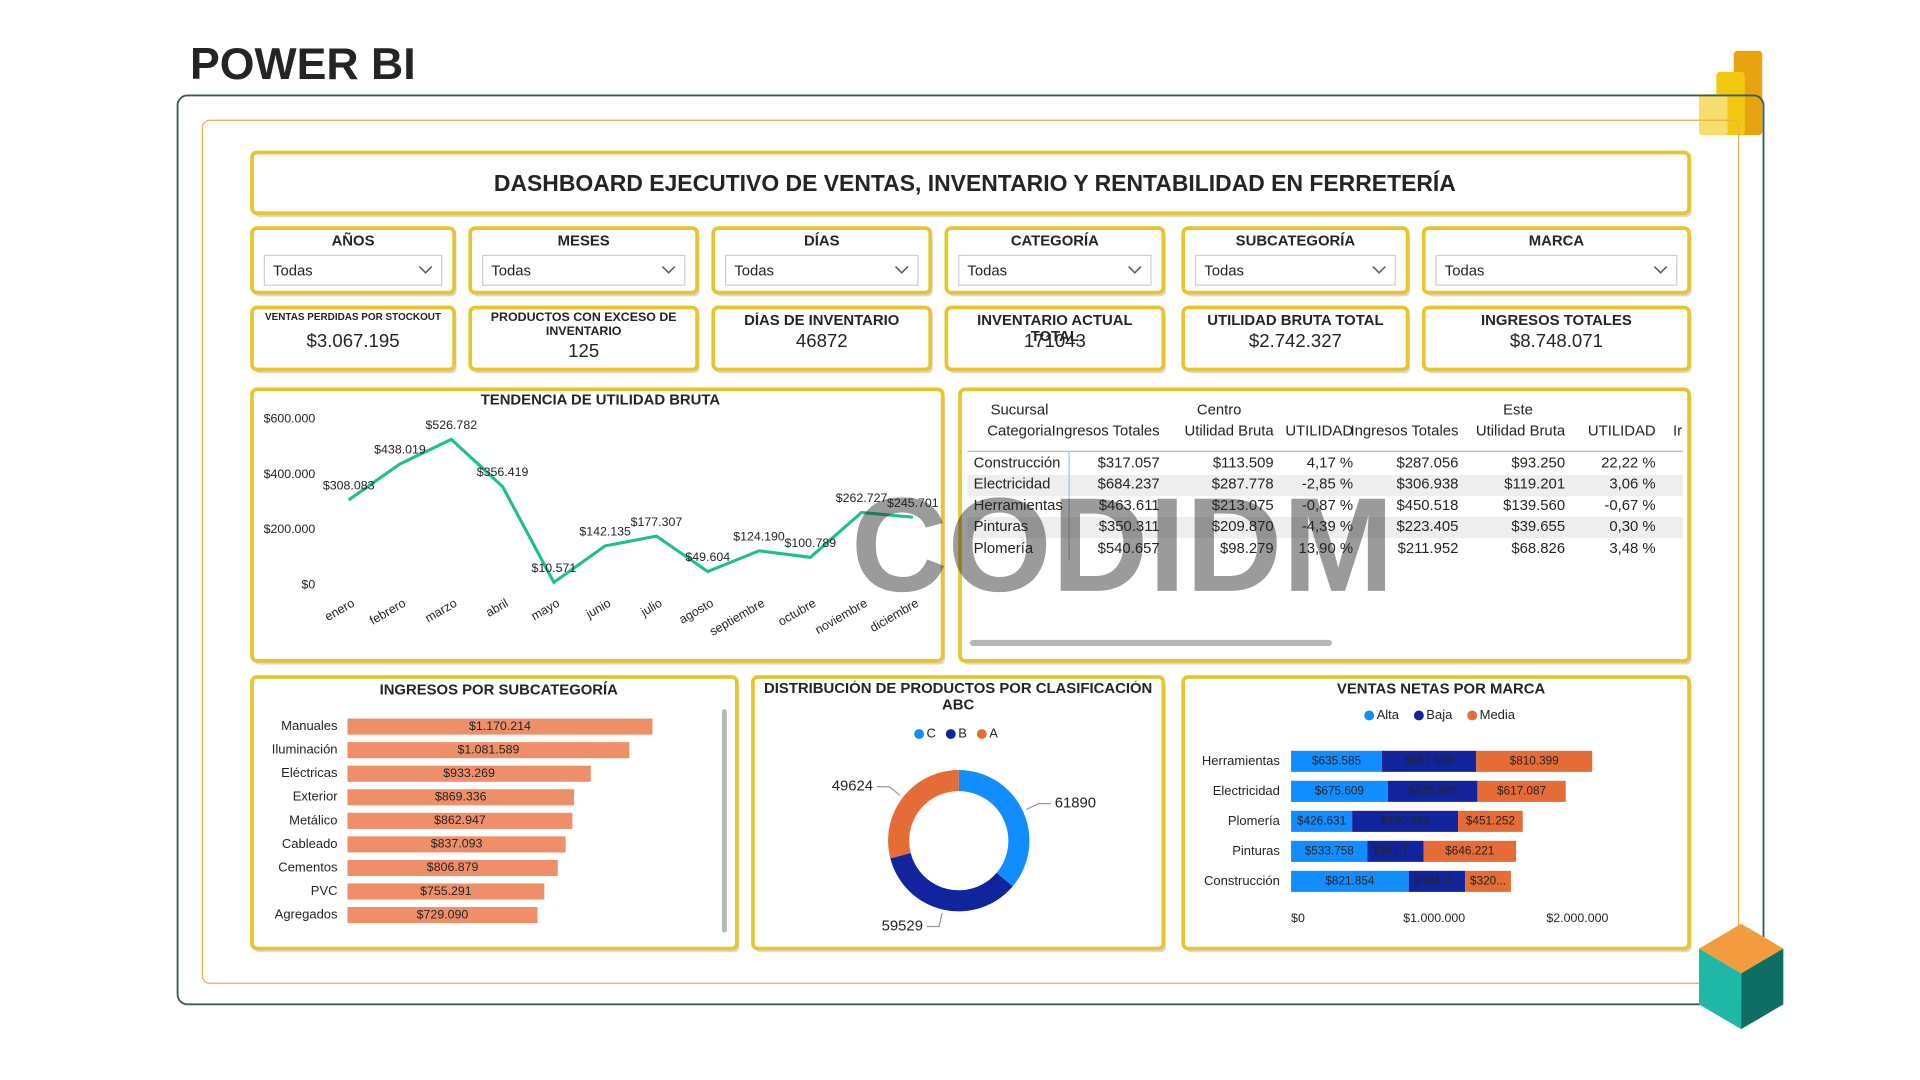 This screenshot has width=1920, height=1080. Describe the element at coordinates (1518, 410) in the screenshot. I see `table-group-header: Este` at that location.